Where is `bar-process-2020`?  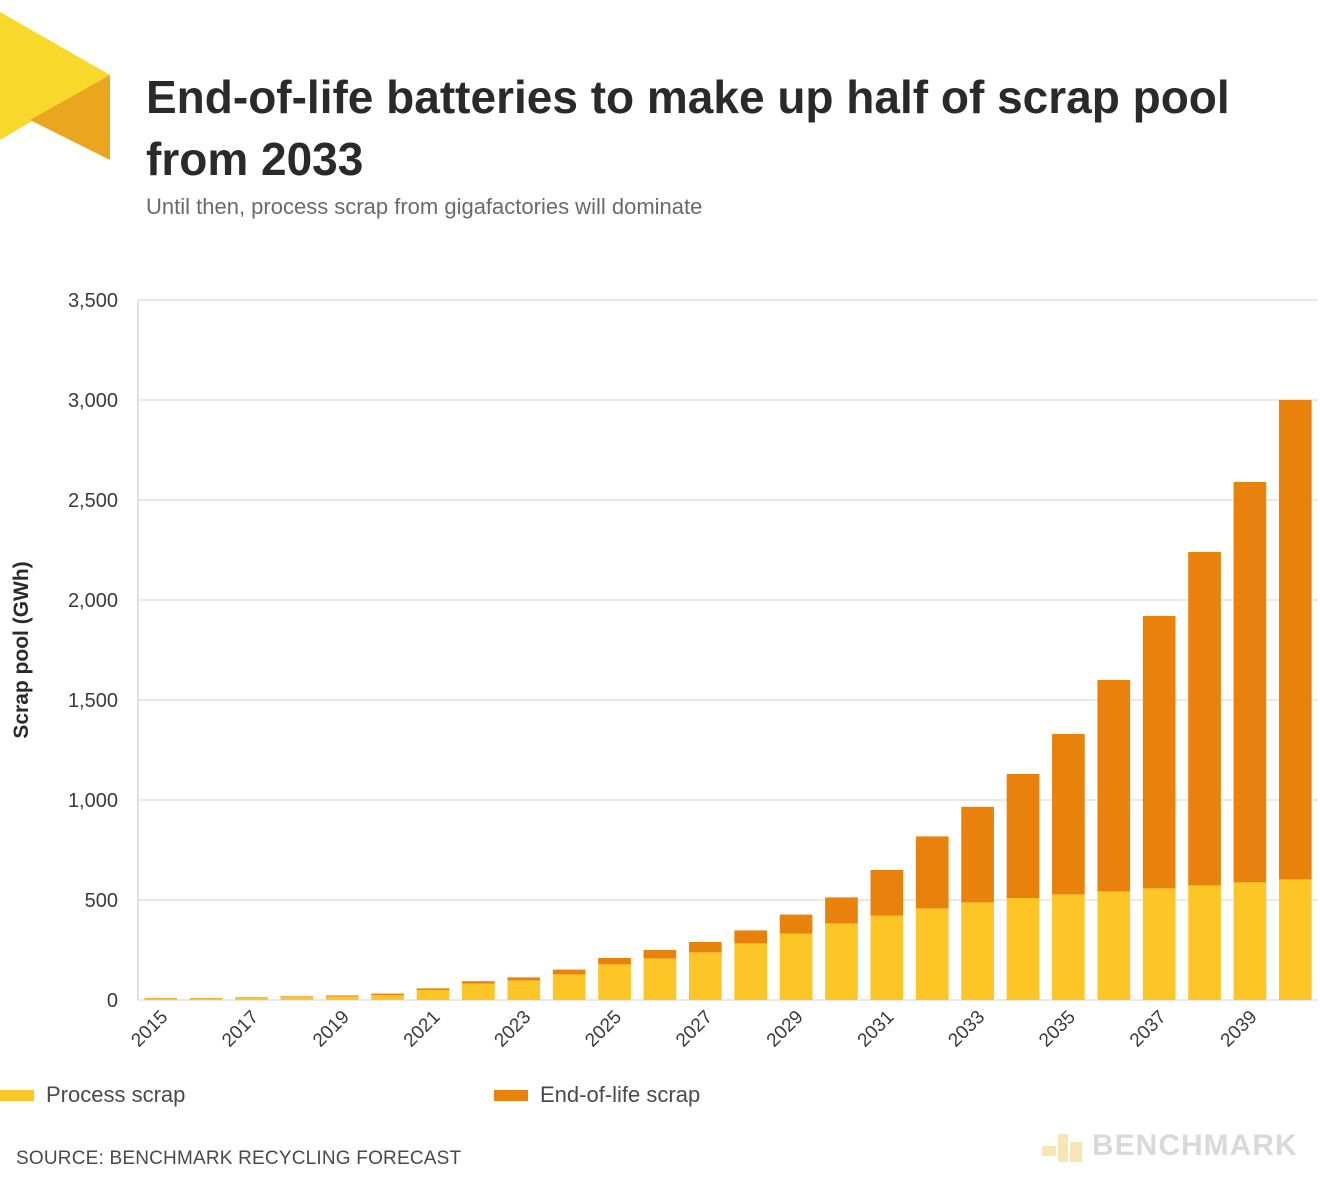
bar-process-2020 is located at coordinates (387, 997).